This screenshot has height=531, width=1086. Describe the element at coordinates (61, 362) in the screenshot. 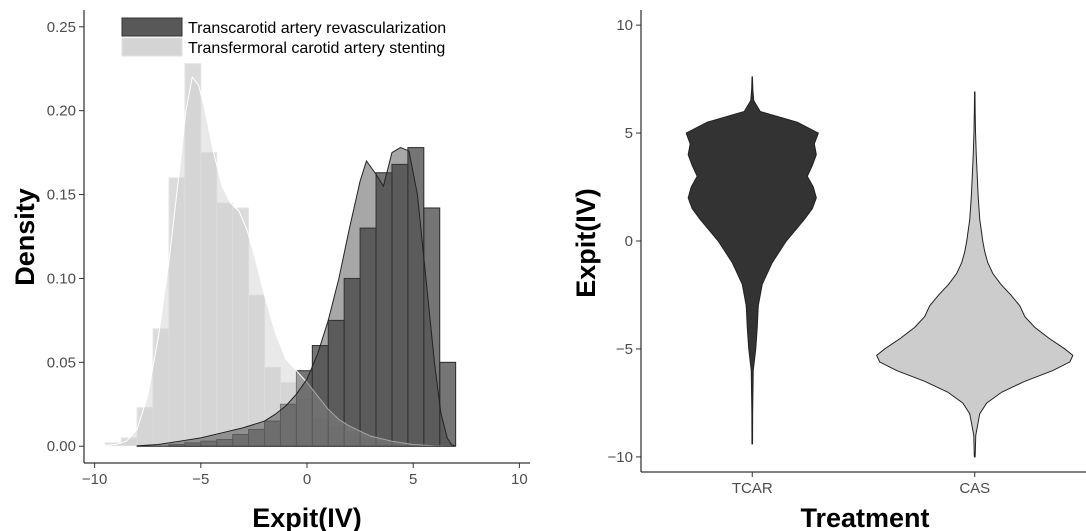

I see `y-tick-label: 0.05` at that location.